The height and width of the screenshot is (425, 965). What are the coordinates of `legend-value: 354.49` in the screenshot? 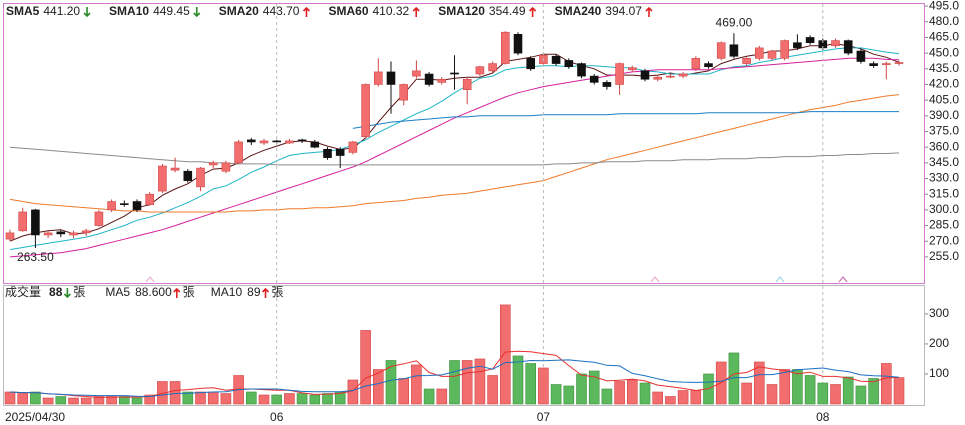 It's located at (507, 11).